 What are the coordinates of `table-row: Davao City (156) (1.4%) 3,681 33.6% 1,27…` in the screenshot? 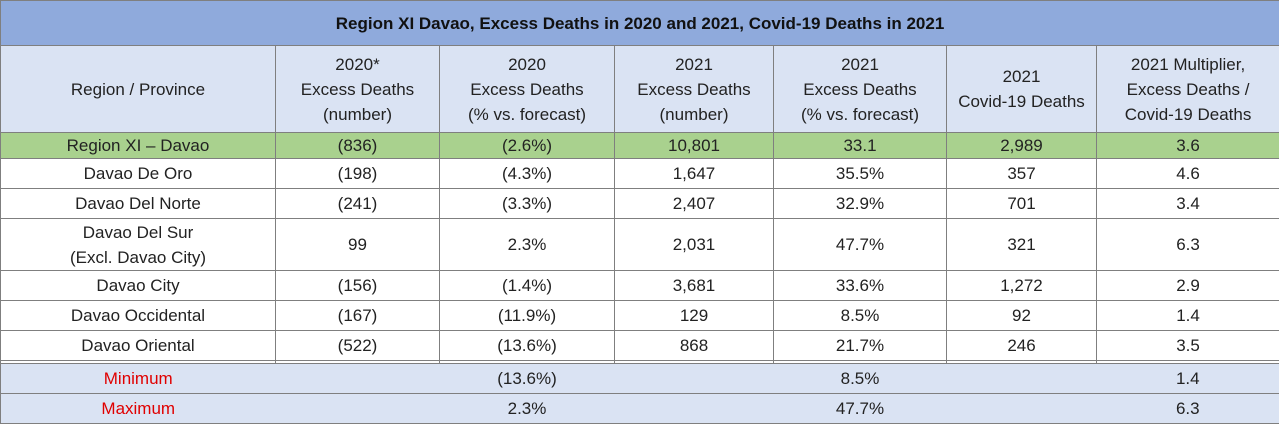 It's located at (639, 285).